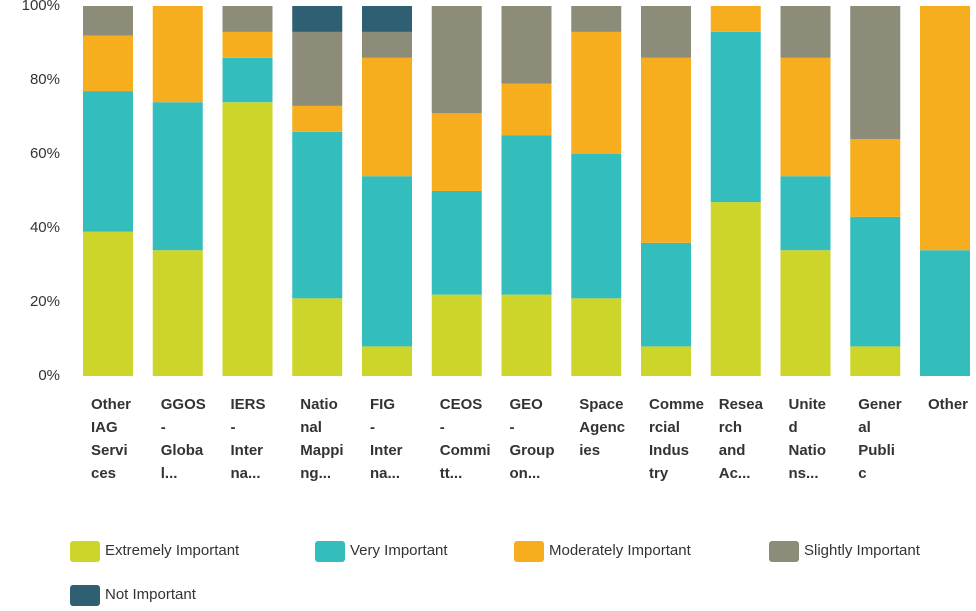 The image size is (976, 611). Describe the element at coordinates (151, 594) in the screenshot. I see `legend-label: Not Important` at that location.